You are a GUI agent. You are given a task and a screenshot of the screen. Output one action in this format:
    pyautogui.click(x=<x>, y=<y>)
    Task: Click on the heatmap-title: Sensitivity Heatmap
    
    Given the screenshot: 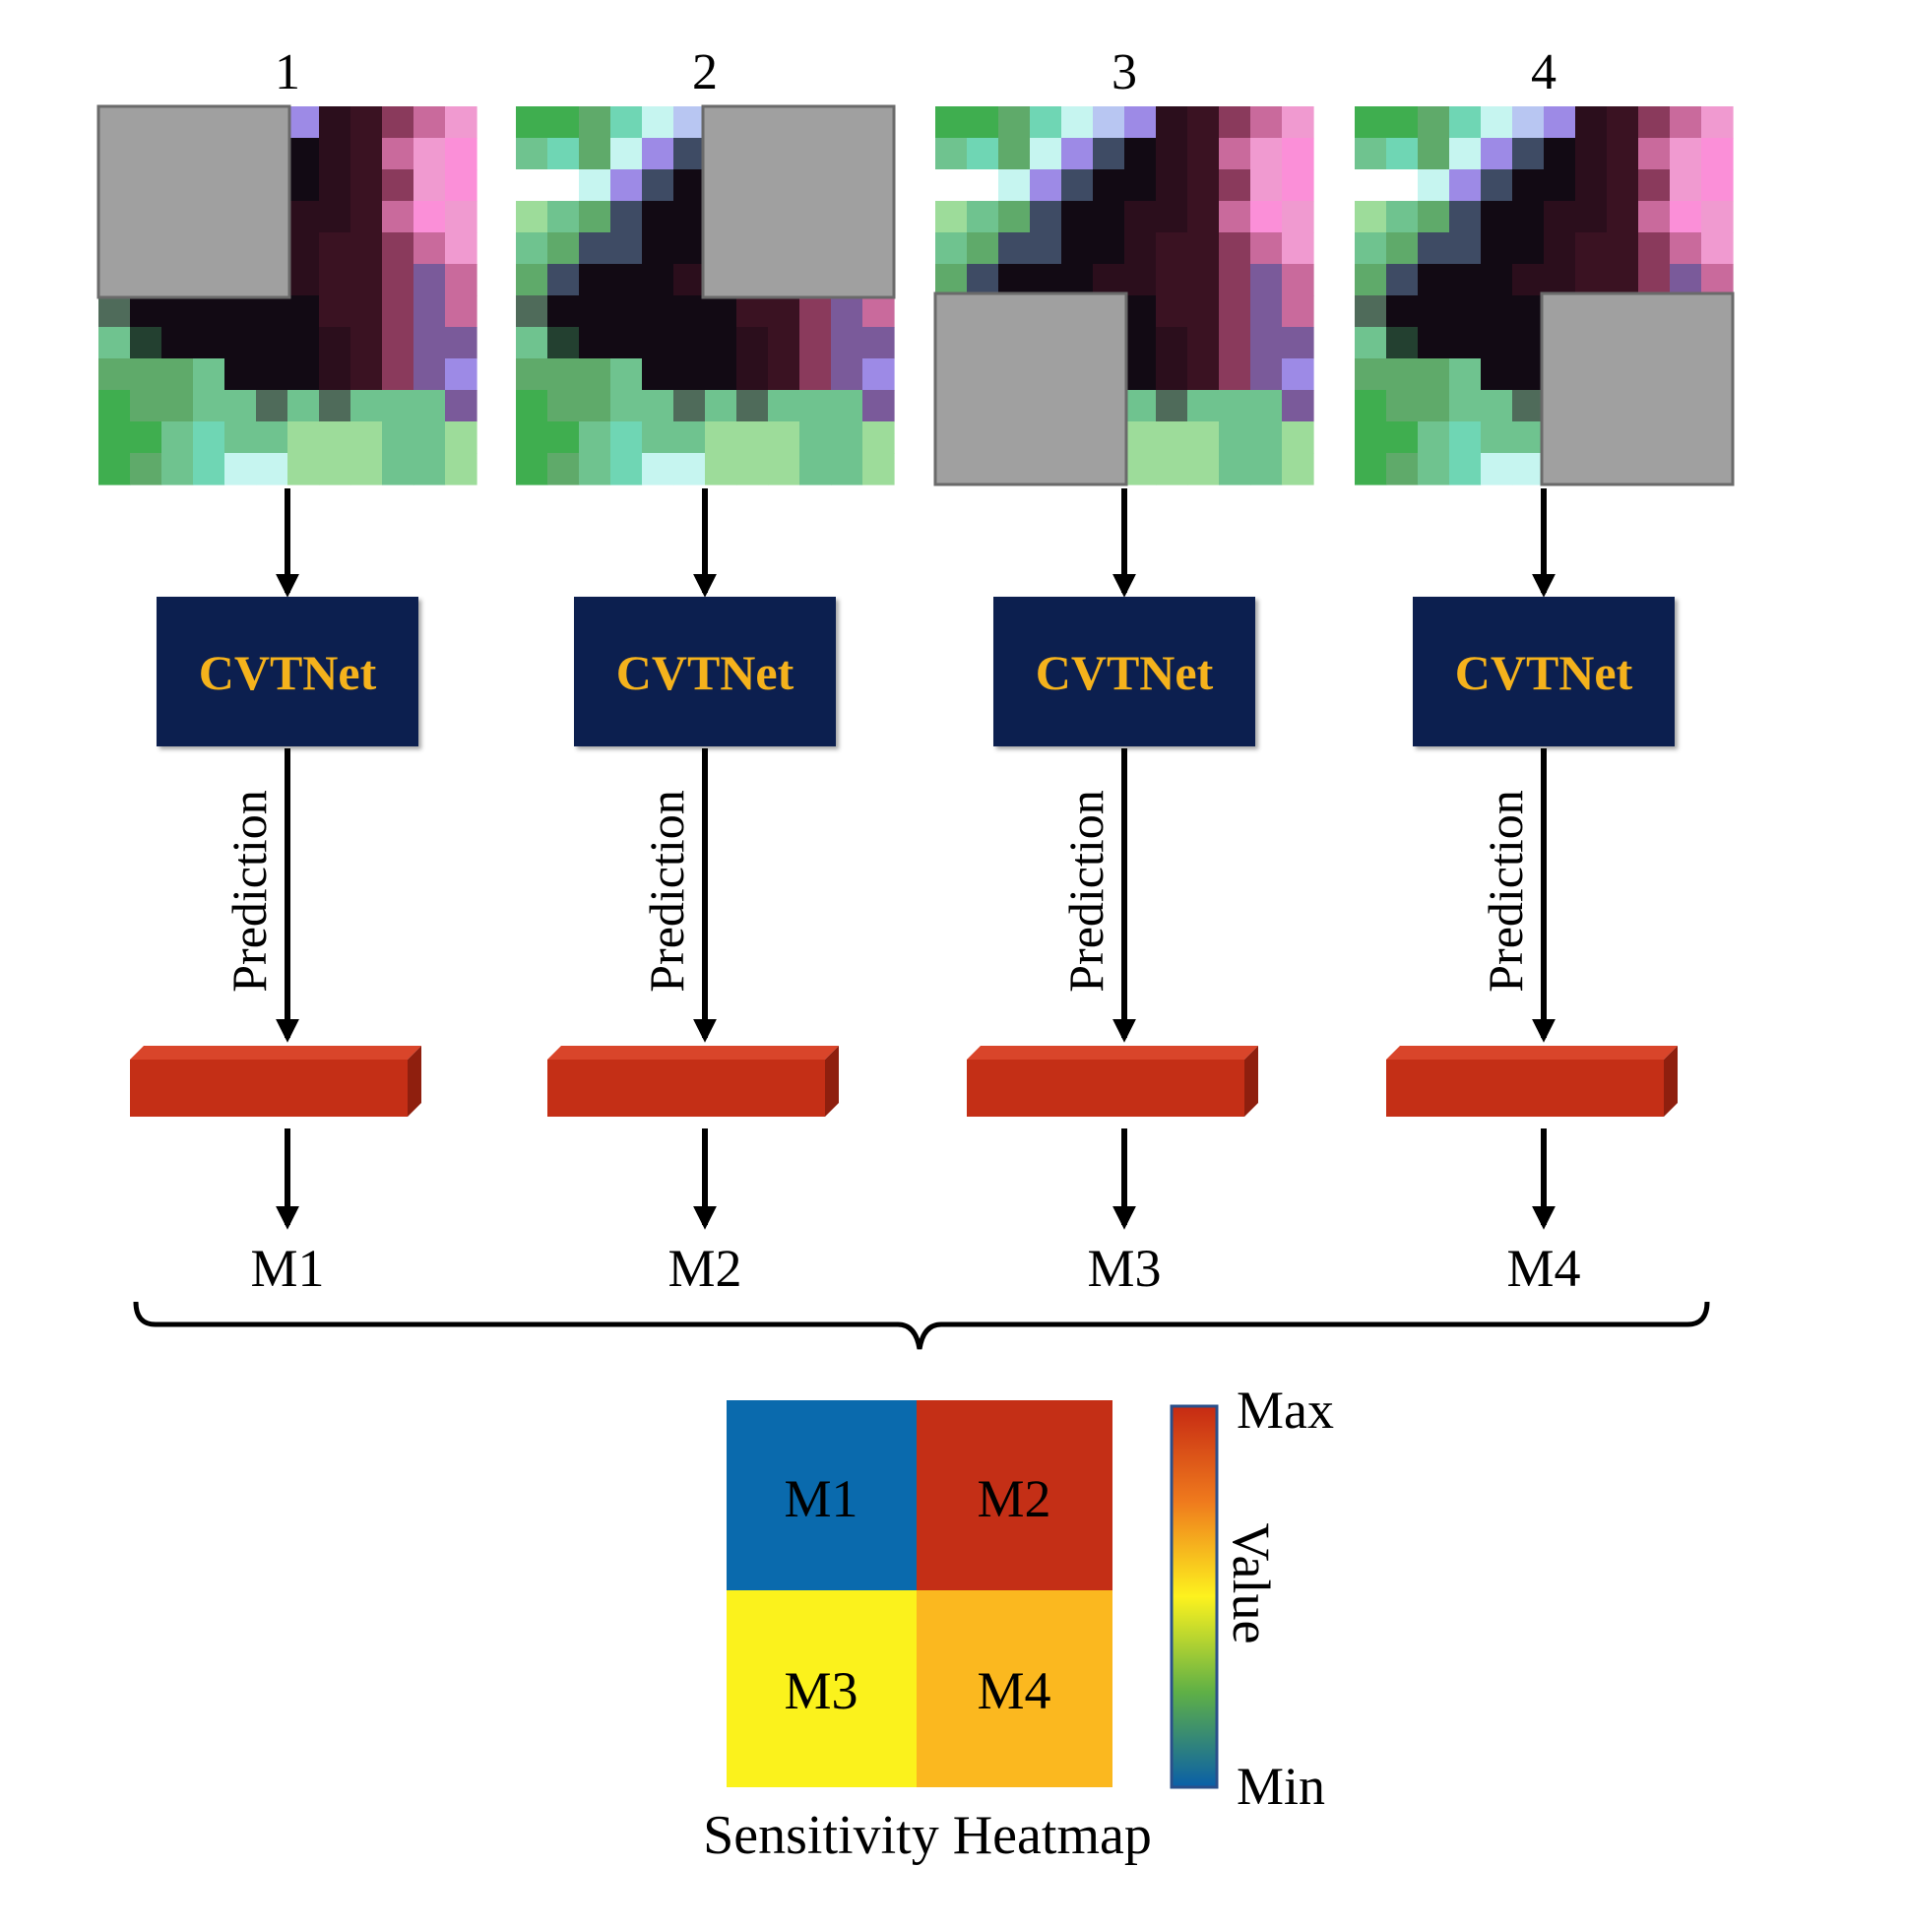 What is the action you would take?
    pyautogui.click(x=928, y=1835)
    